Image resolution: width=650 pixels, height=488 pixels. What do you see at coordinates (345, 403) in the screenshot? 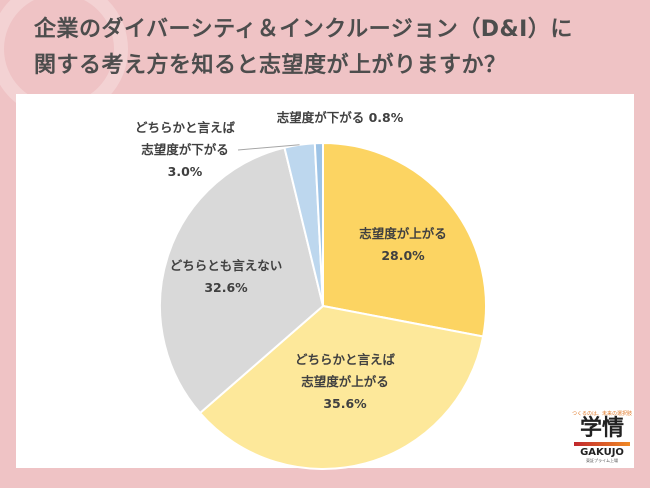
I see `data-label-2: 35.6%` at bounding box center [345, 403].